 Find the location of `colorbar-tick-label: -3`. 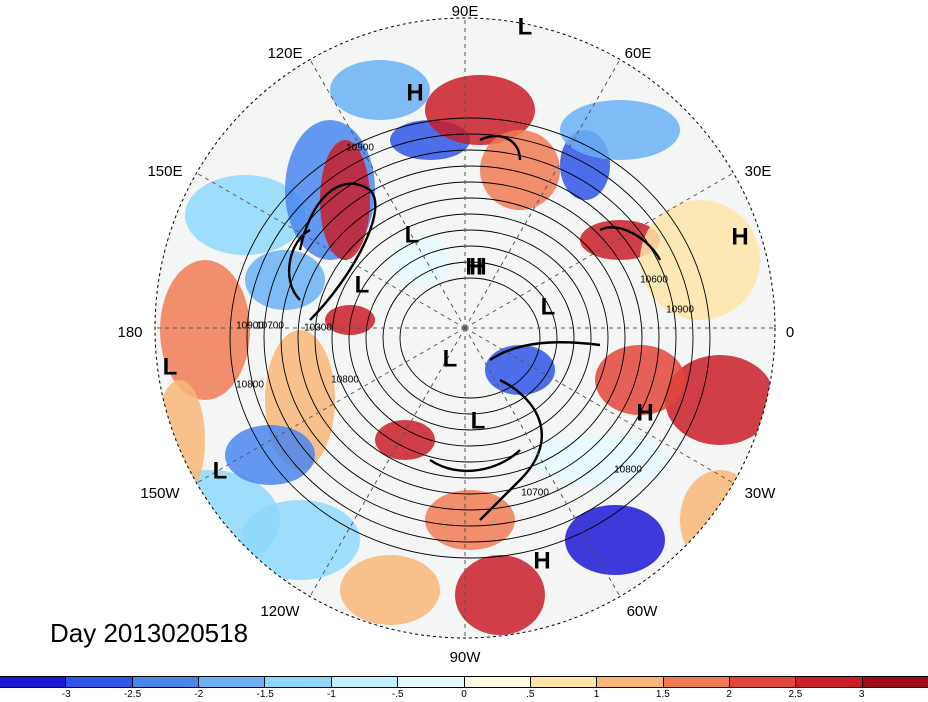

colorbar-tick-label: -3 is located at coordinates (66, 694).